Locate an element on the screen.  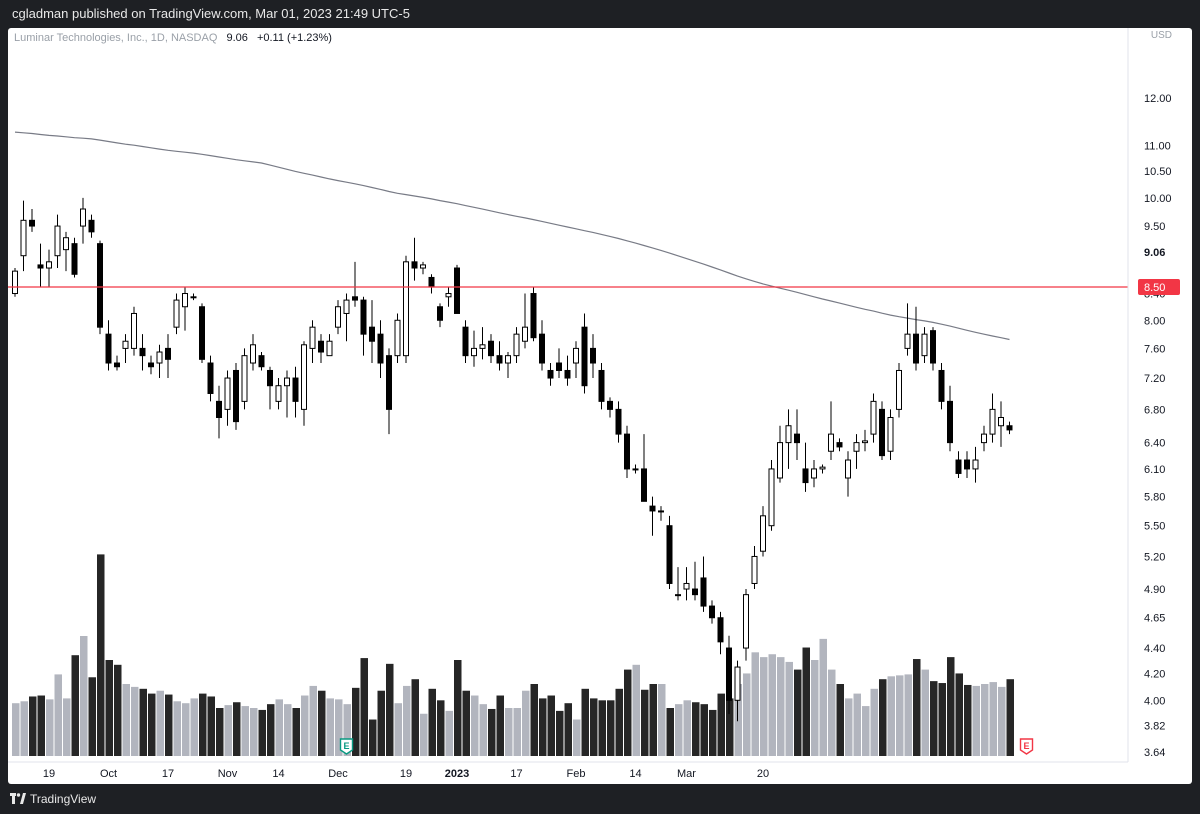
time-tick-label: Feb is located at coordinates (576, 774).